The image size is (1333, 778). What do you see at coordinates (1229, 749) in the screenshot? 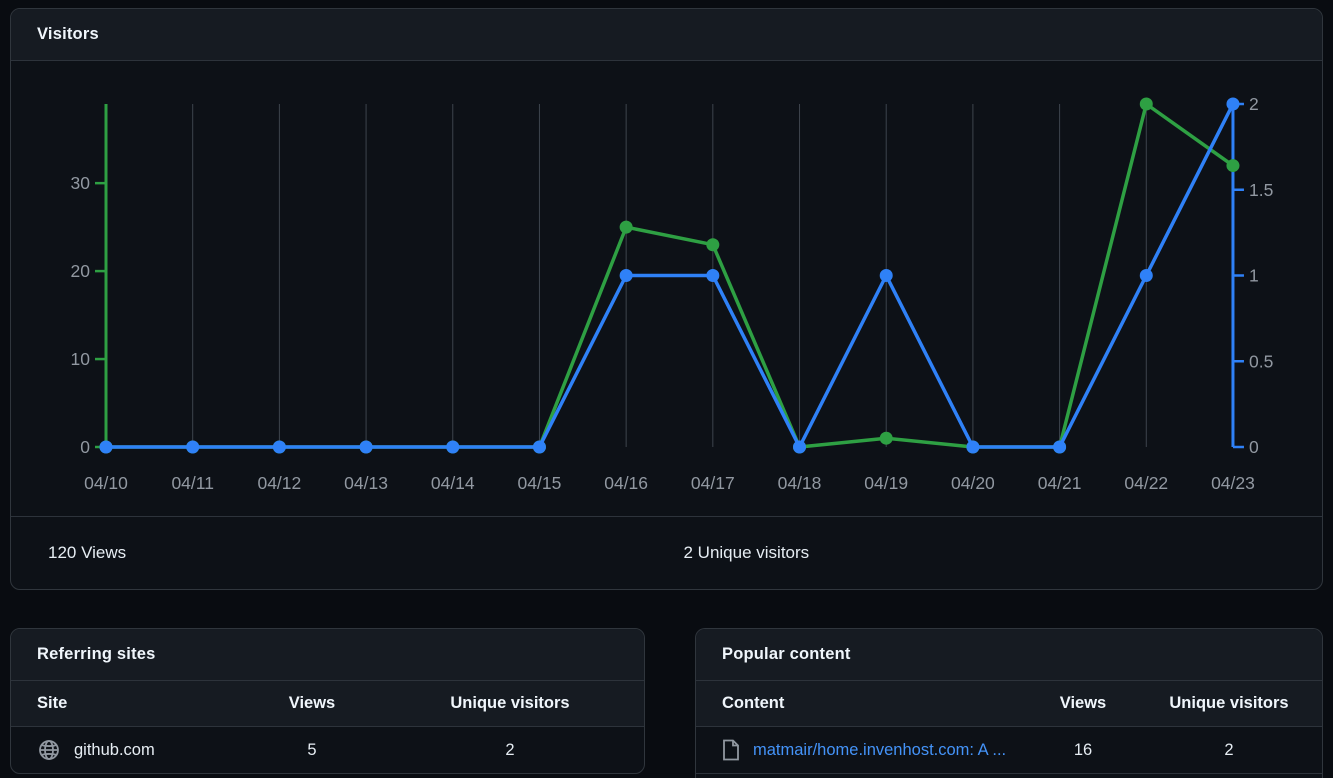
I see `popular-content-unique: 2` at bounding box center [1229, 749].